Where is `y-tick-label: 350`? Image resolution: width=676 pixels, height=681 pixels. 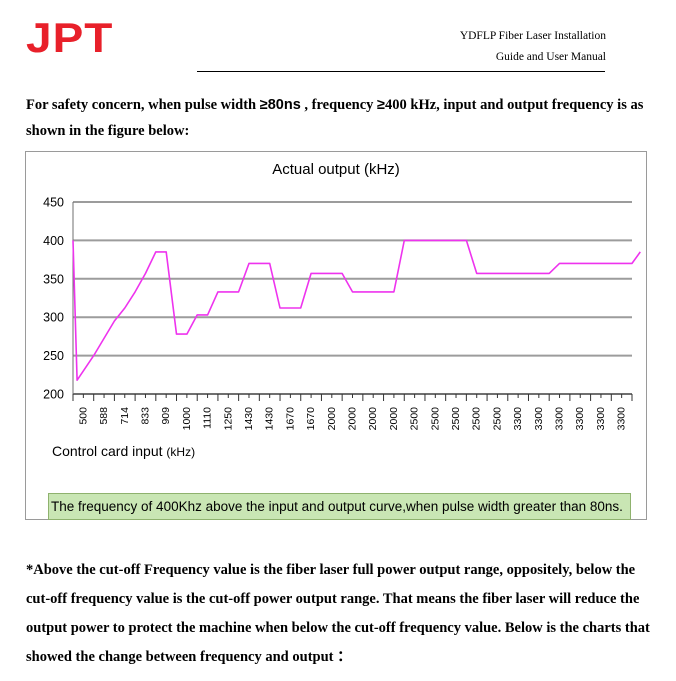 y-tick-label: 350 is located at coordinates (53, 279).